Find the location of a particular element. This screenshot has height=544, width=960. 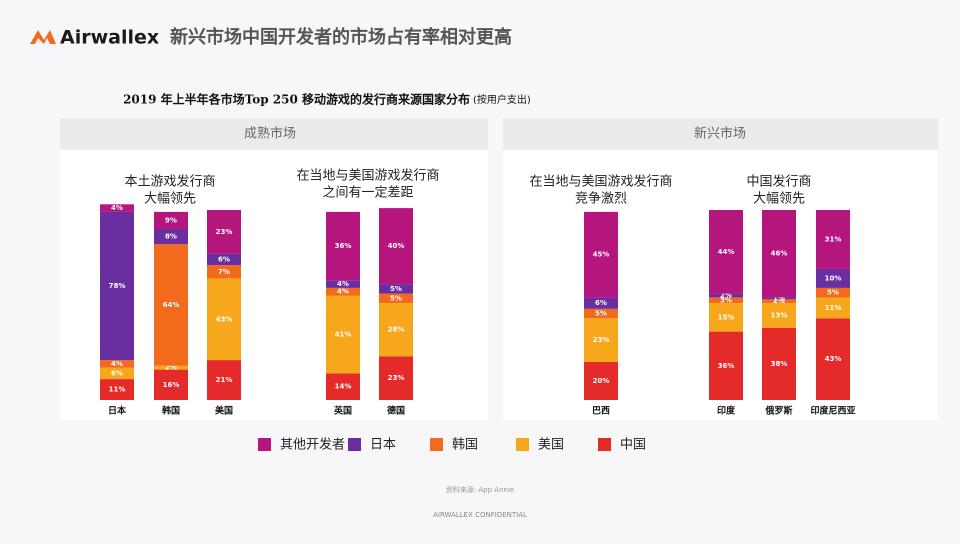

x-tick-label: 巴西 is located at coordinates (601, 411).